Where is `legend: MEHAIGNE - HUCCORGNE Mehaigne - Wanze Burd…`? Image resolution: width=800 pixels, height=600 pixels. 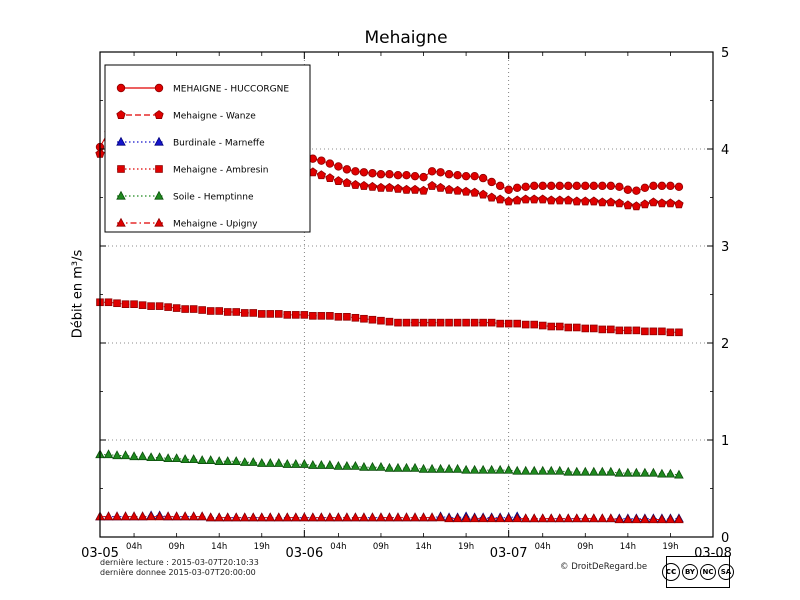 legend: MEHAIGNE - HUCCORGNE Mehaigne - Wanze Burd… is located at coordinates (207, 148).